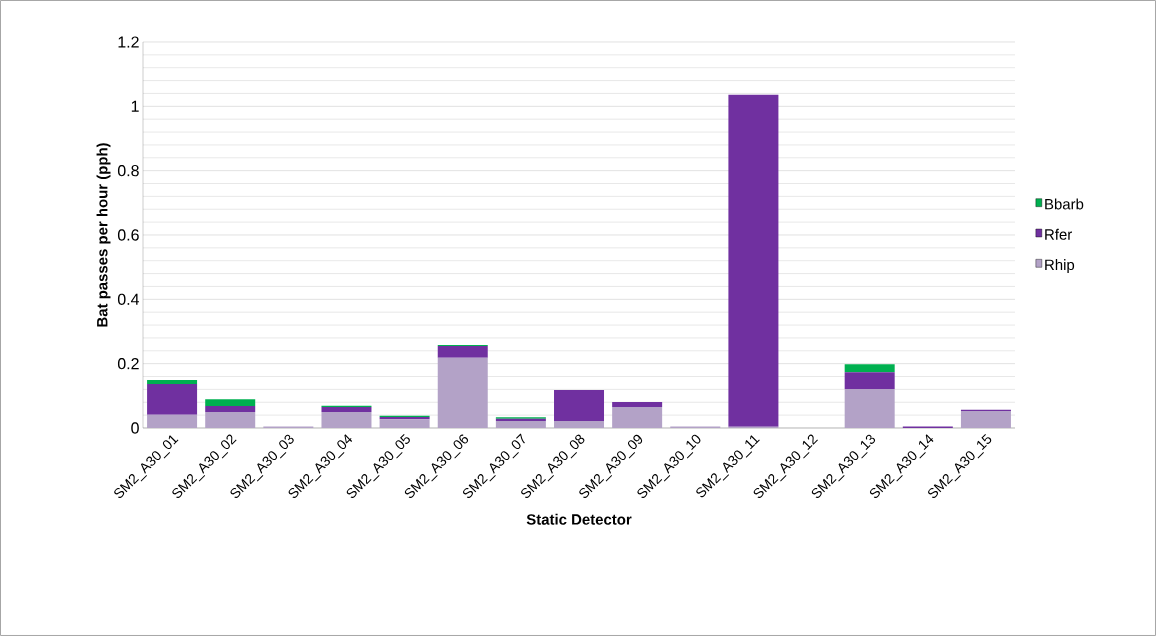  Describe the element at coordinates (103, 235) in the screenshot. I see `y-axis-title: Bat passes per hour (pph)` at that location.